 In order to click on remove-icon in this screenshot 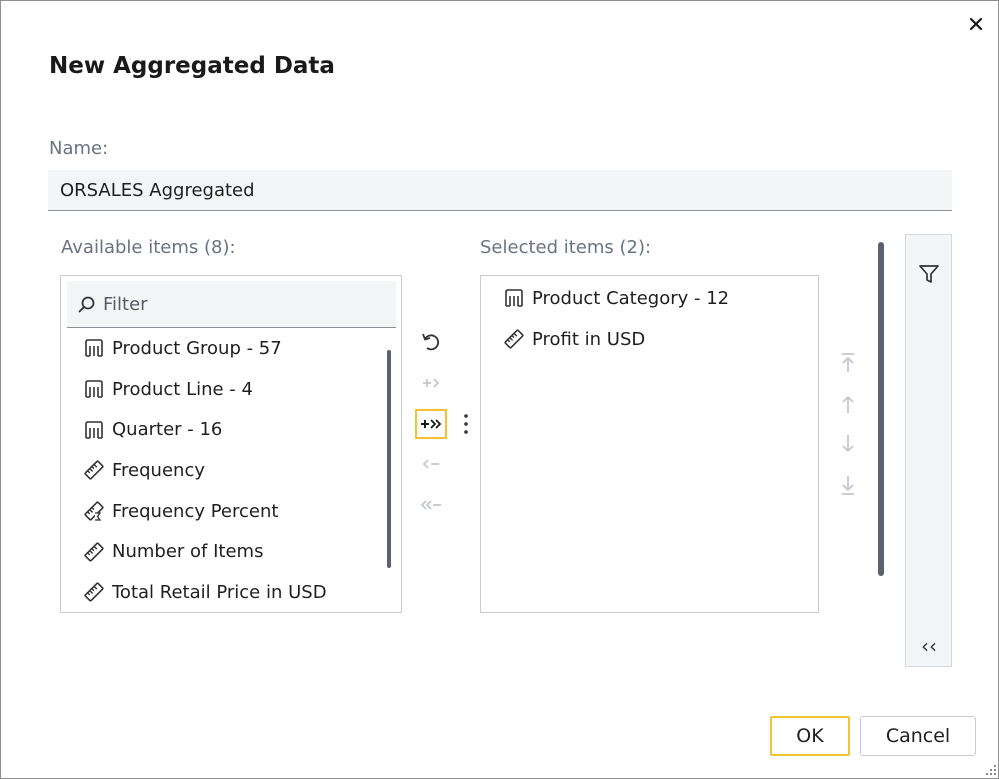, I will do `click(430, 464)`.